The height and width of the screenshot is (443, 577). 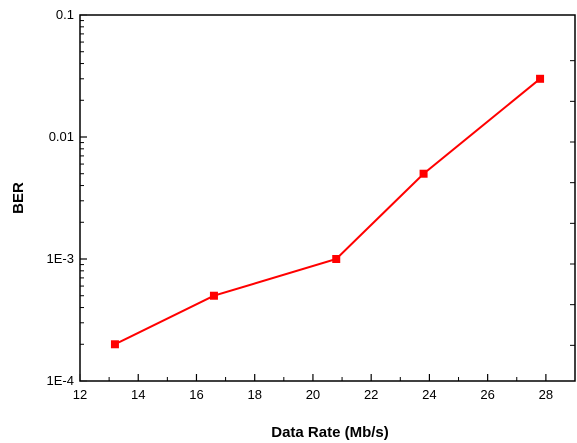 What do you see at coordinates (429, 394) in the screenshot?
I see `x-tick-label: 24` at bounding box center [429, 394].